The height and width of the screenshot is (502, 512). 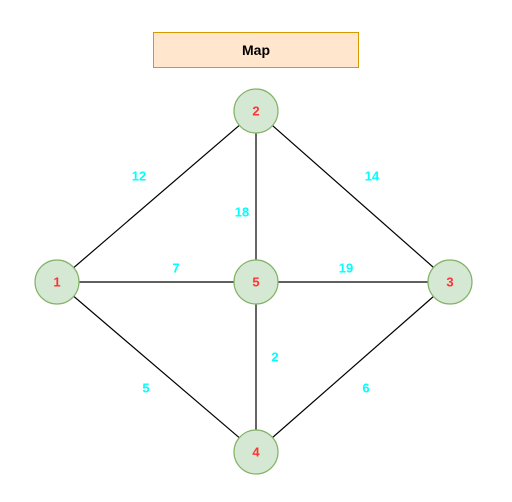 I want to click on node-label-2: 2, so click(x=255, y=111).